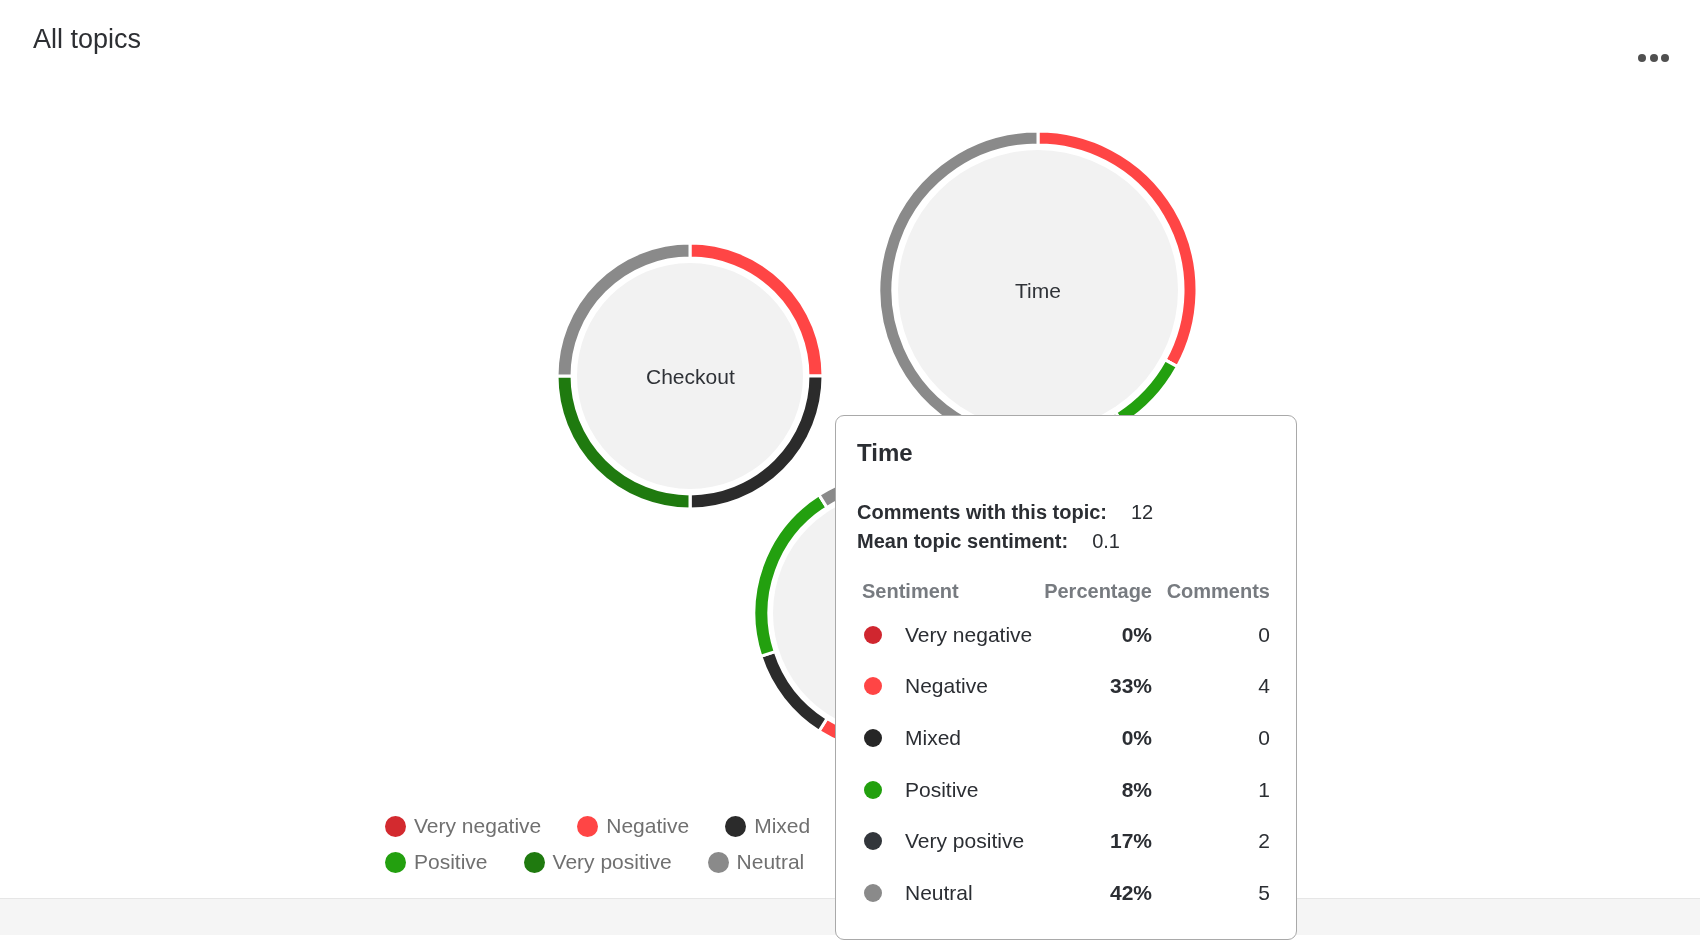 The height and width of the screenshot is (952, 1700). I want to click on slice-label: Time, so click(1038, 290).